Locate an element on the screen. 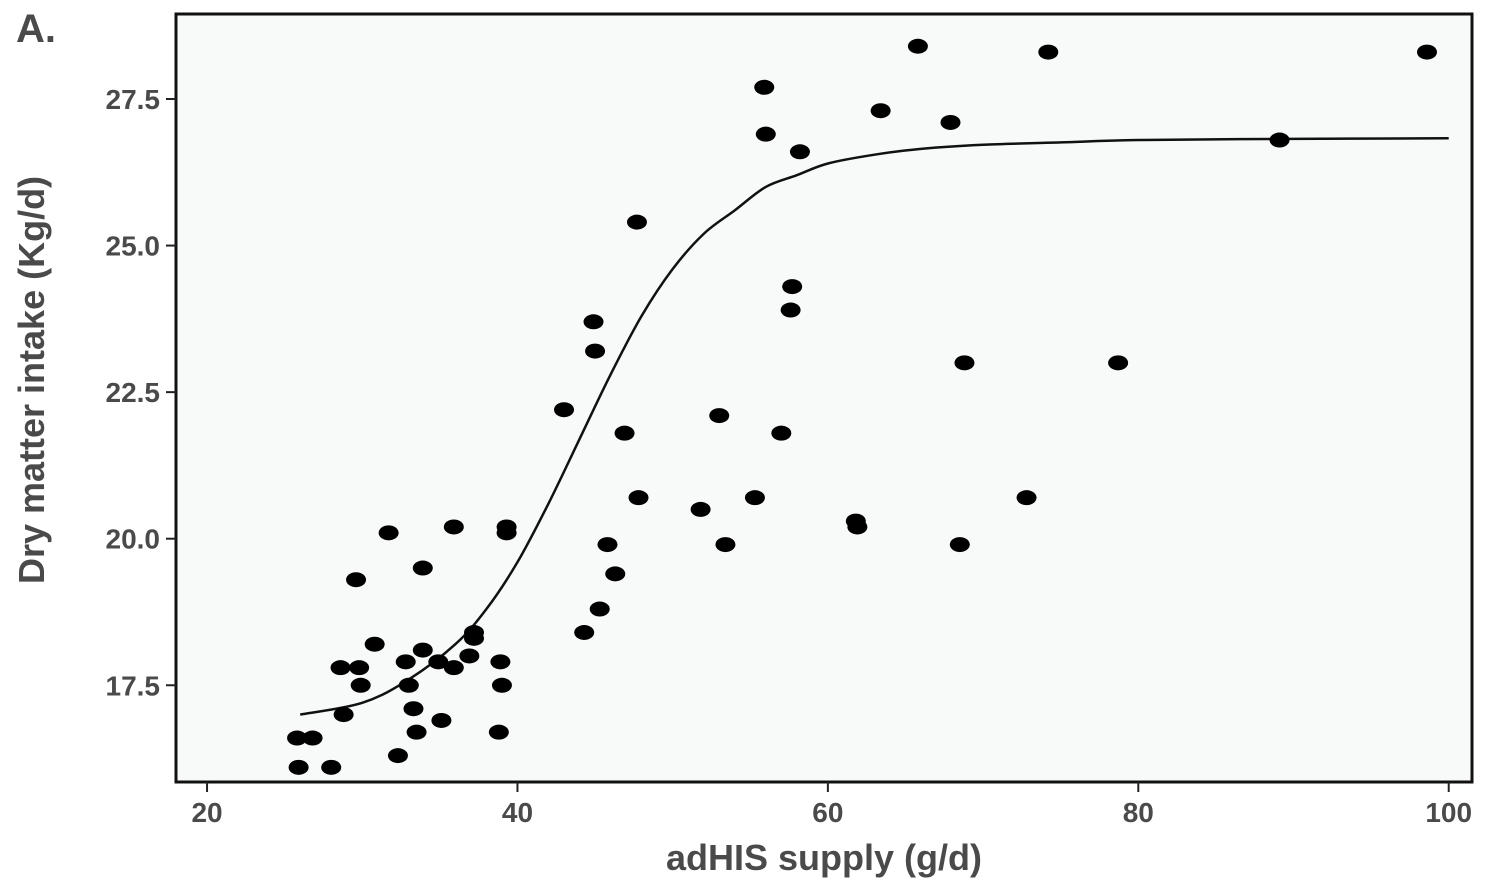 The image size is (1492, 888). y-tick-label: 25.0 is located at coordinates (133, 246).